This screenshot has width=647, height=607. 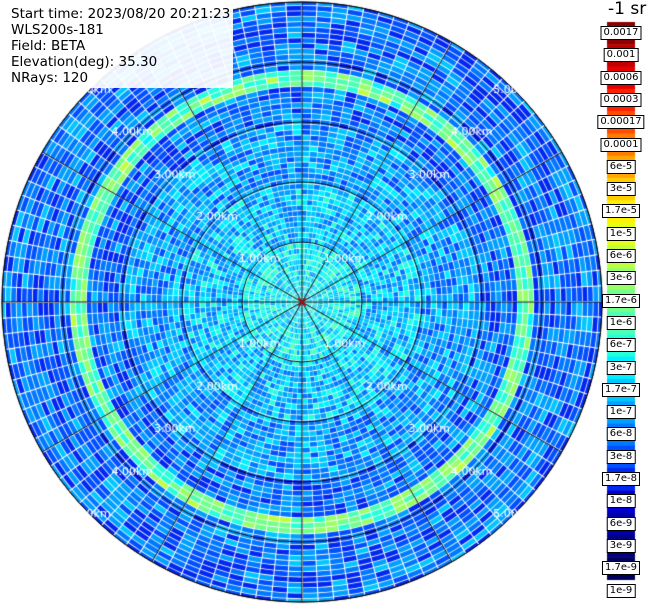 What do you see at coordinates (84, 62) in the screenshot?
I see `elevation-text: Elevation(deg): 35.30` at bounding box center [84, 62].